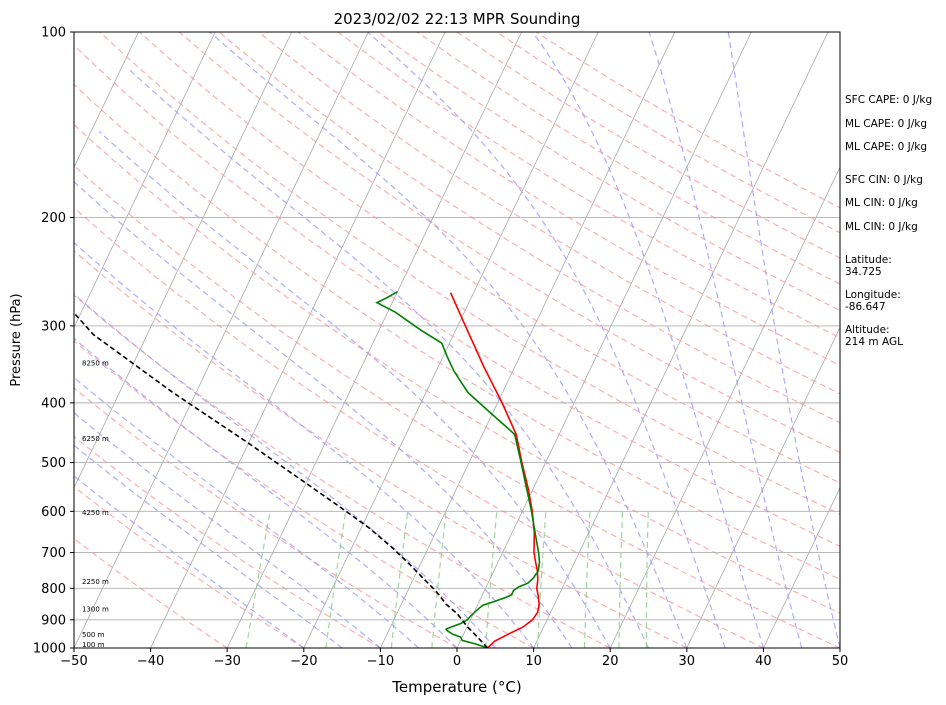 This screenshot has height=705, width=946. What do you see at coordinates (150, 661) in the screenshot?
I see `x-tick-label: −40` at bounding box center [150, 661].